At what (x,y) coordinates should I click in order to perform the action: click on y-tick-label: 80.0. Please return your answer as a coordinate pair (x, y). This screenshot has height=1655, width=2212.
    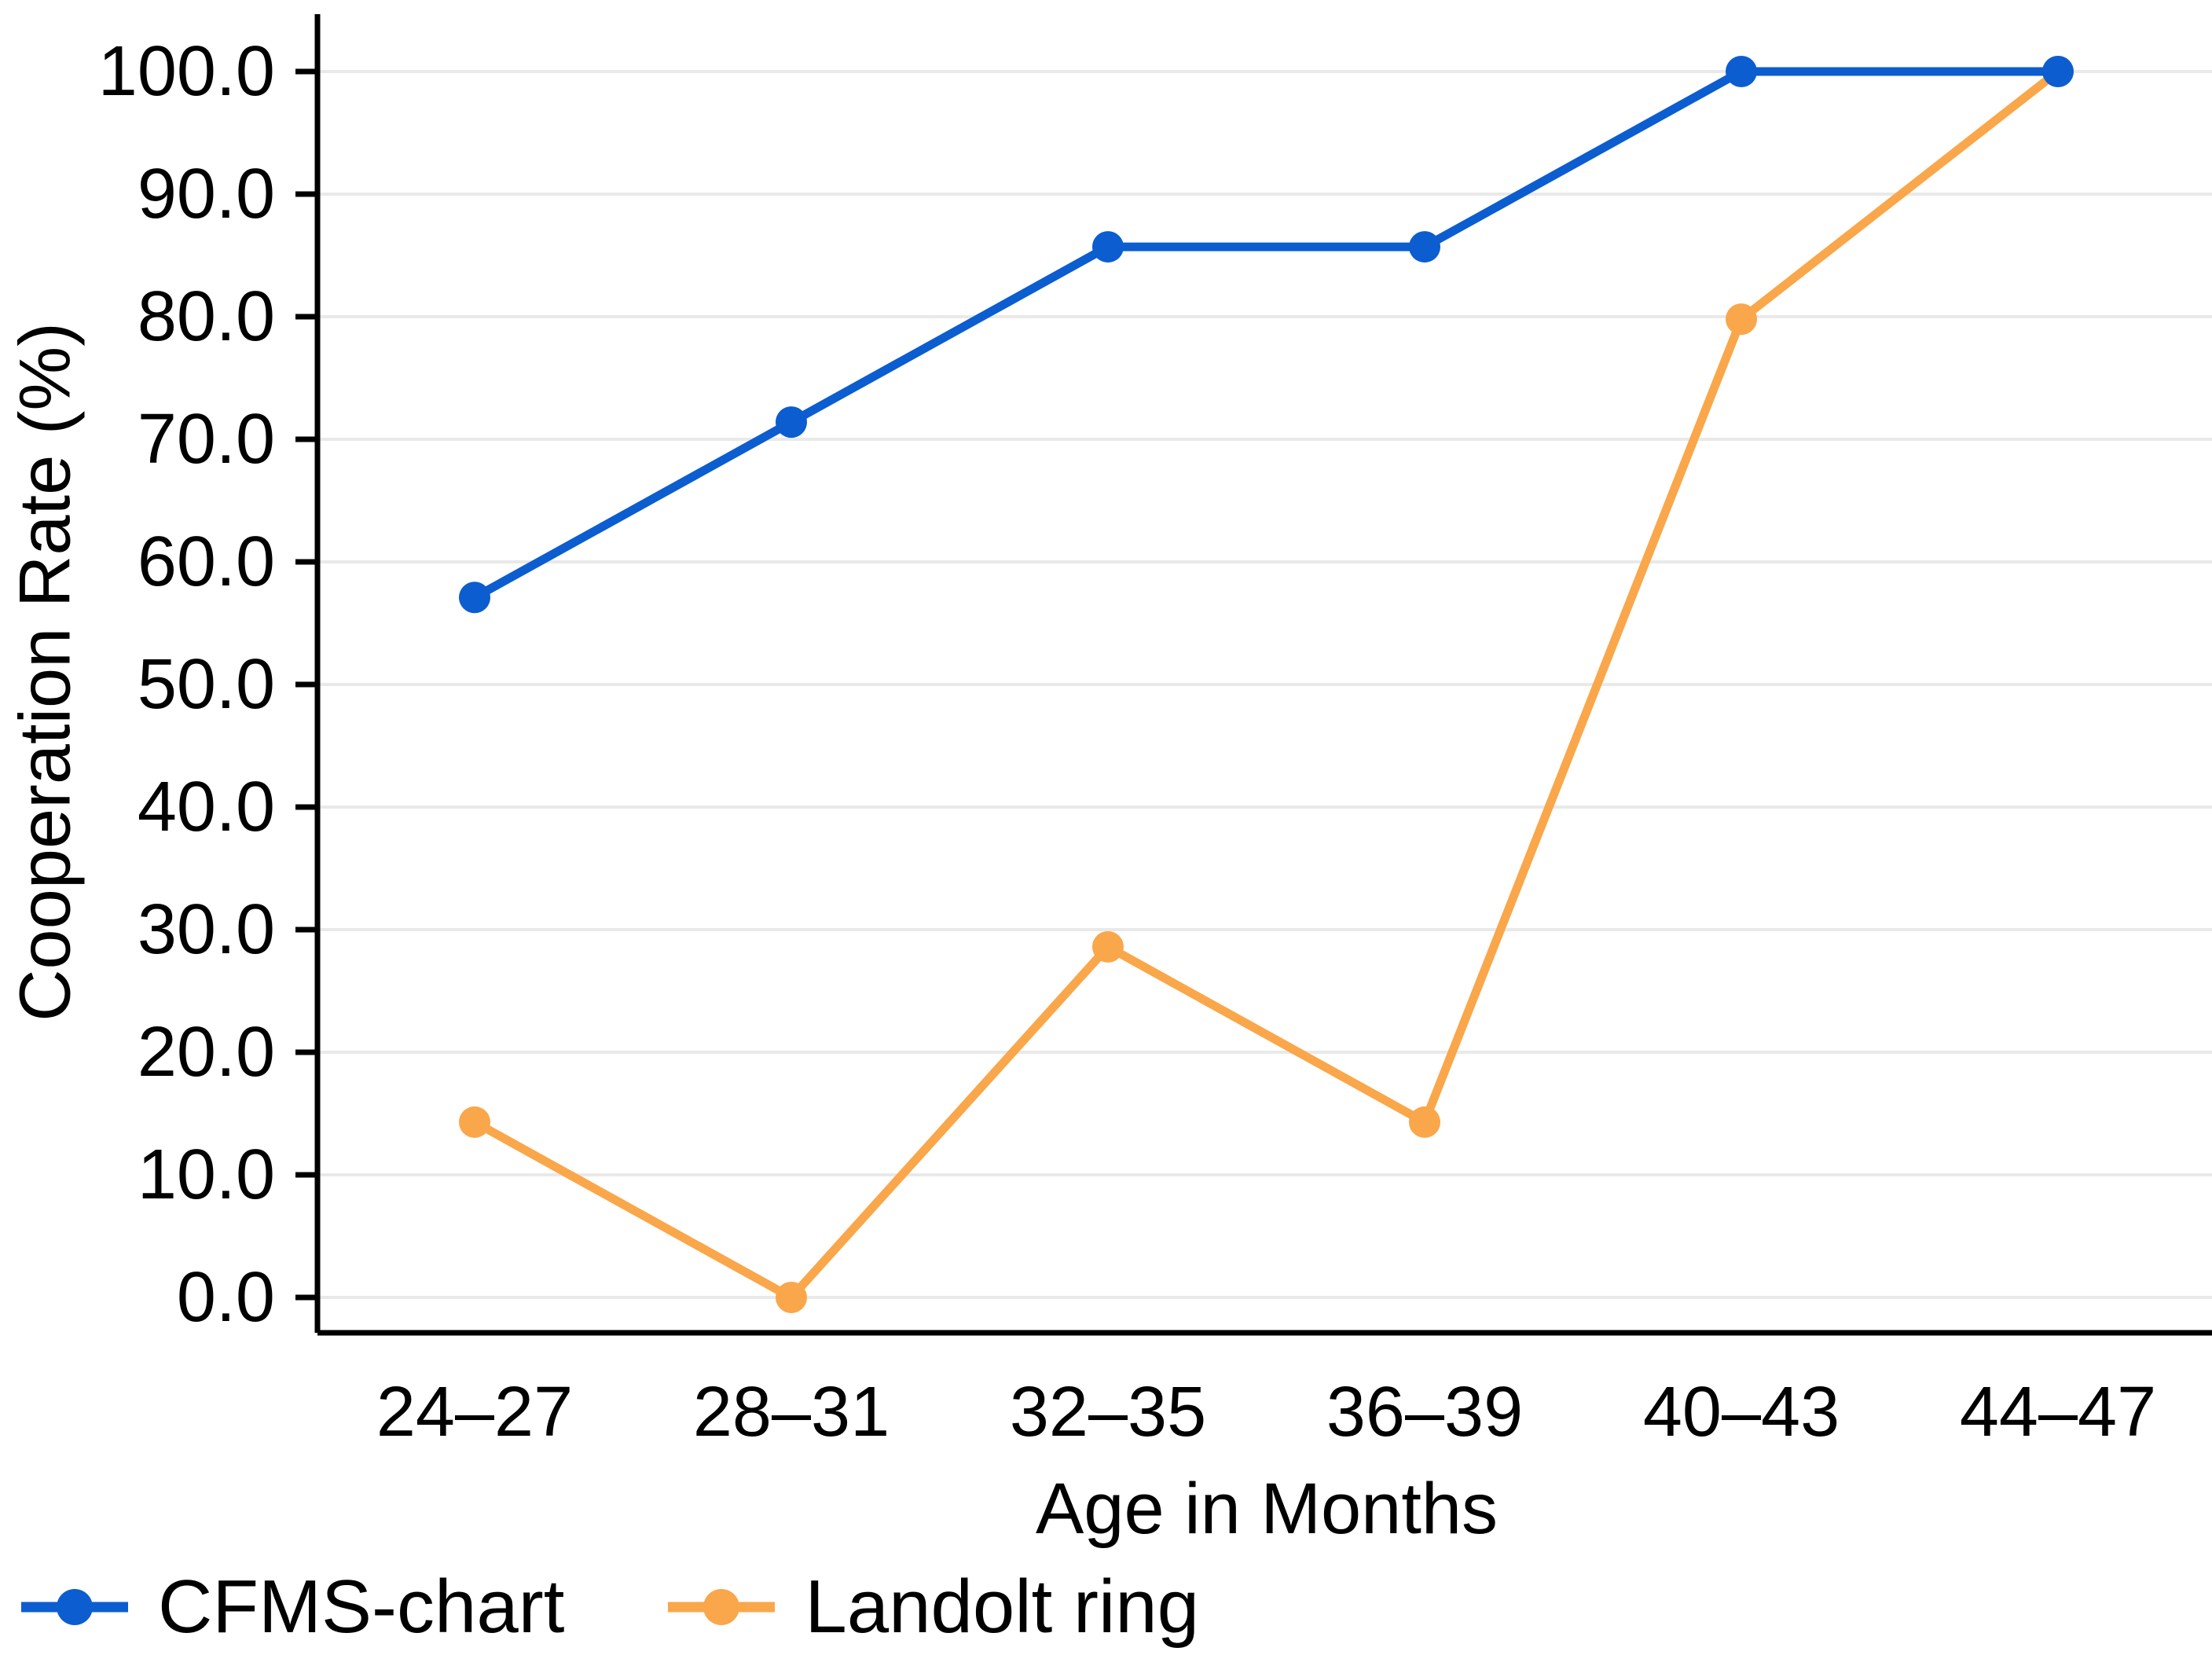
    Looking at the image, I should click on (206, 316).